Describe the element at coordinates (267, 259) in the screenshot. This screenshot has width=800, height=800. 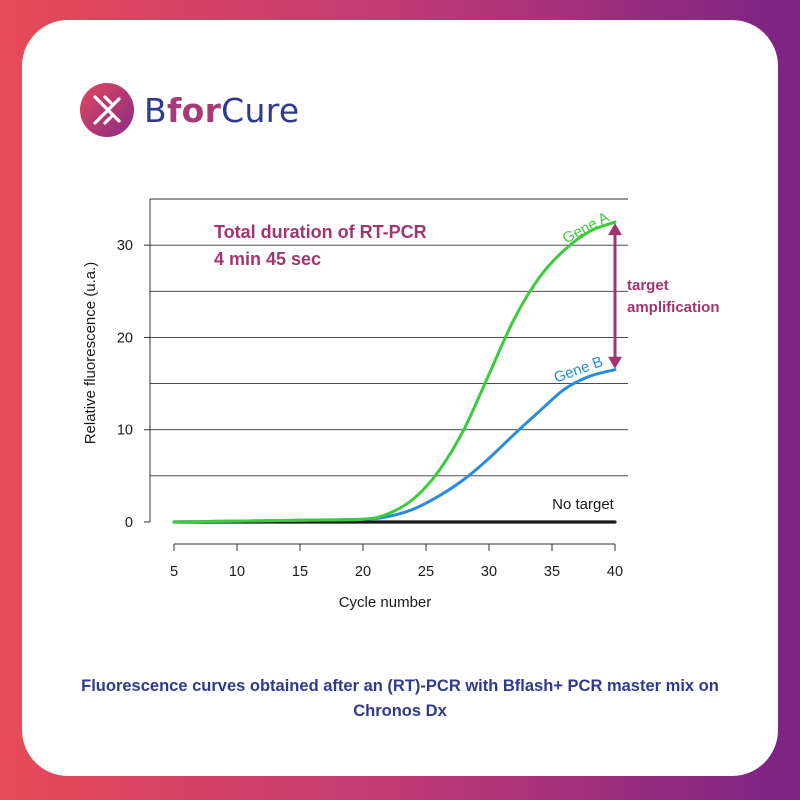
I see `duration-annotation-line2: 4 min 45 sec` at that location.